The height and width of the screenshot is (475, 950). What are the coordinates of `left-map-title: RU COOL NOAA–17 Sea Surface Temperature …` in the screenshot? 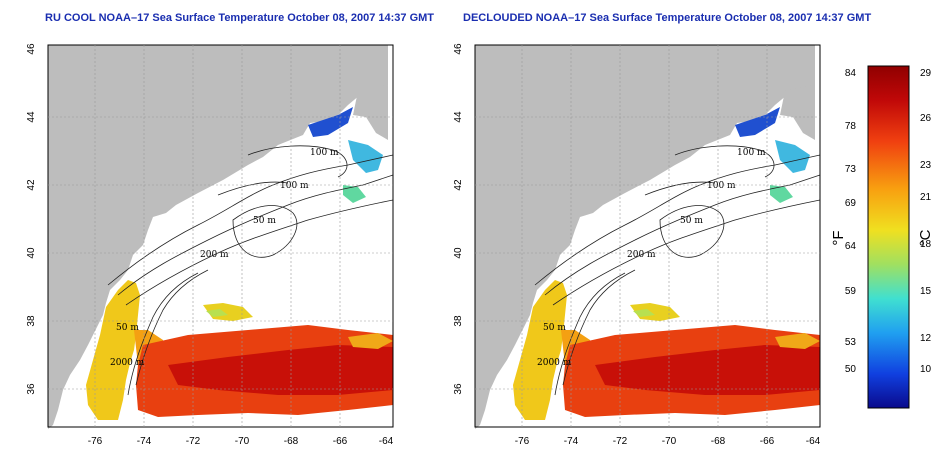 It's located at (240, 18).